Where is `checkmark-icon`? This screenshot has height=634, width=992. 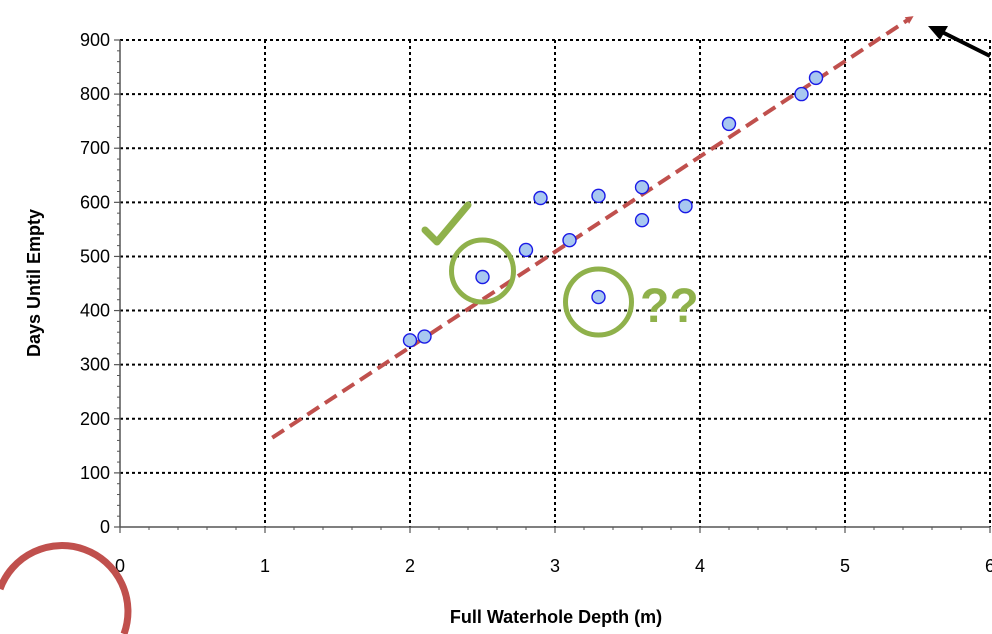 checkmark-icon is located at coordinates (446, 223).